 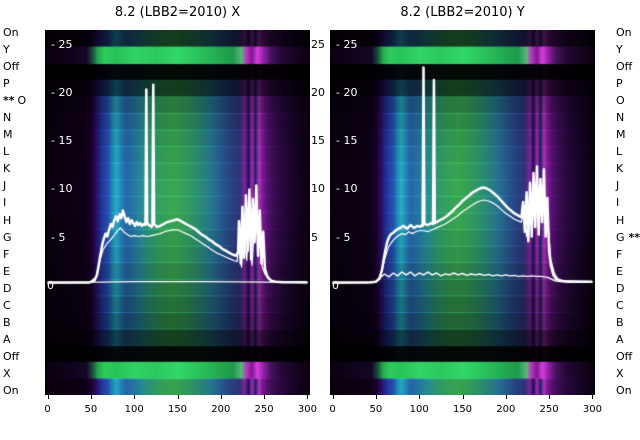 I want to click on channel-label-text: A, so click(x=7, y=339).